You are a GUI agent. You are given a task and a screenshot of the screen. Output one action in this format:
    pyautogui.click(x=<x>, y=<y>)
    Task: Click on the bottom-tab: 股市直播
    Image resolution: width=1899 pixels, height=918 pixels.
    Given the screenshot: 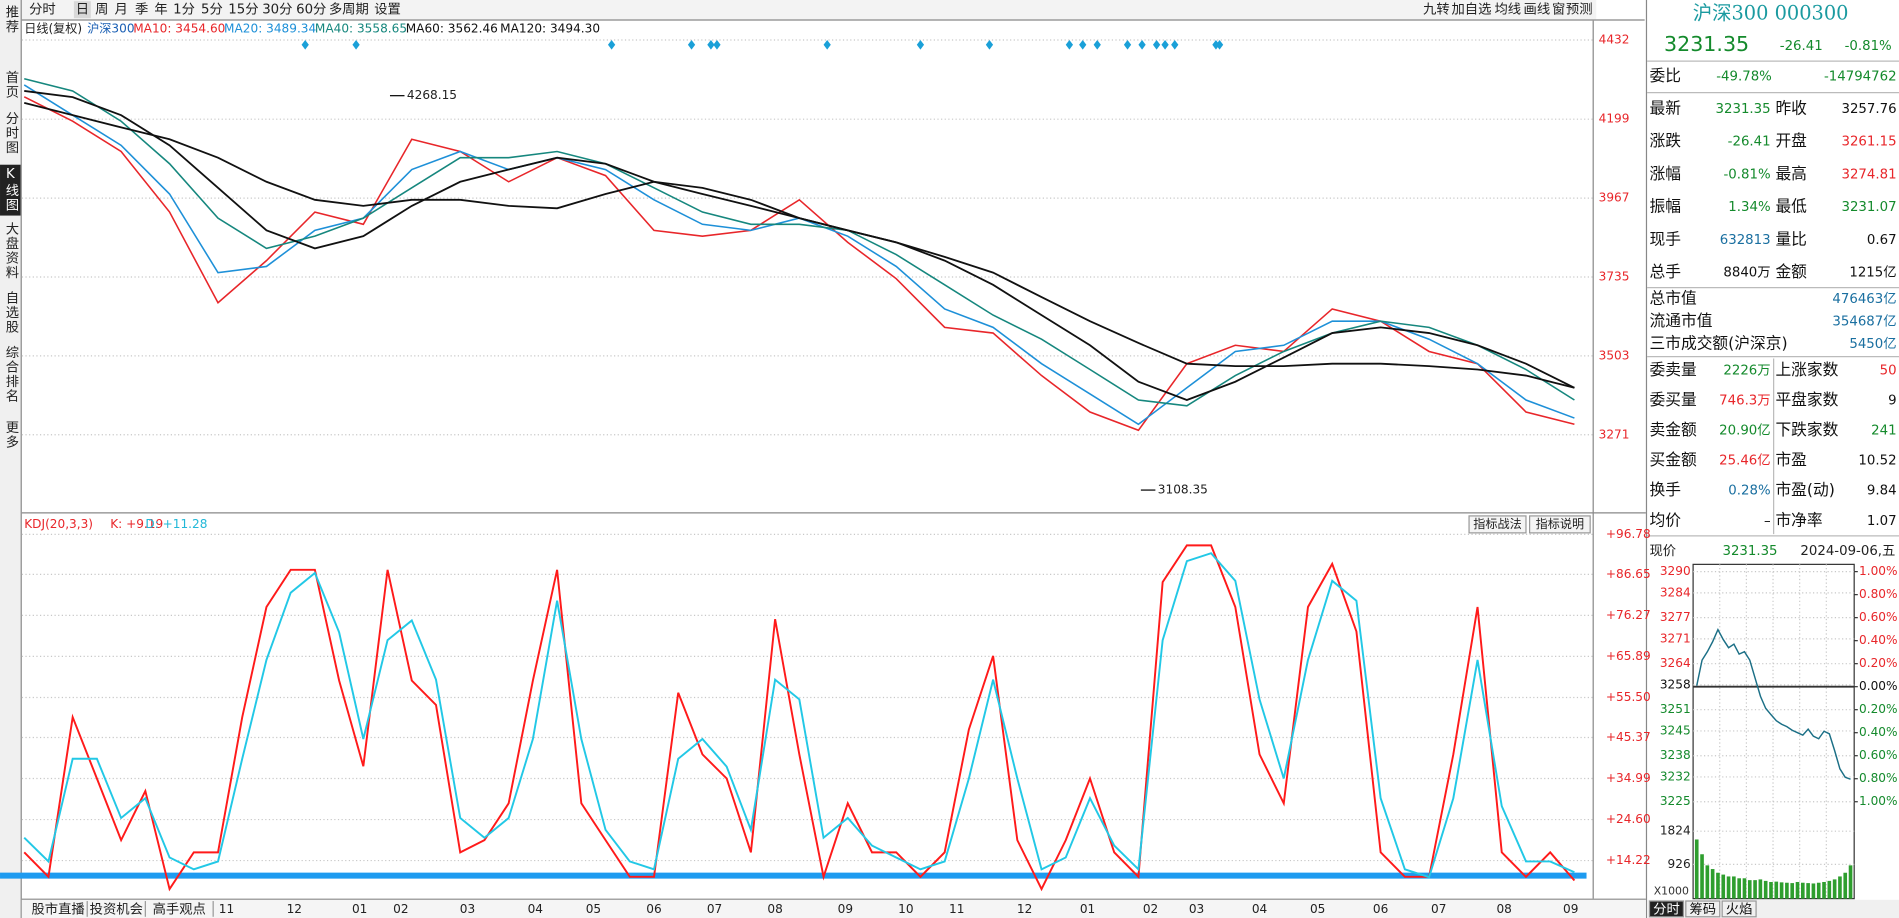 What is the action you would take?
    pyautogui.click(x=58, y=909)
    